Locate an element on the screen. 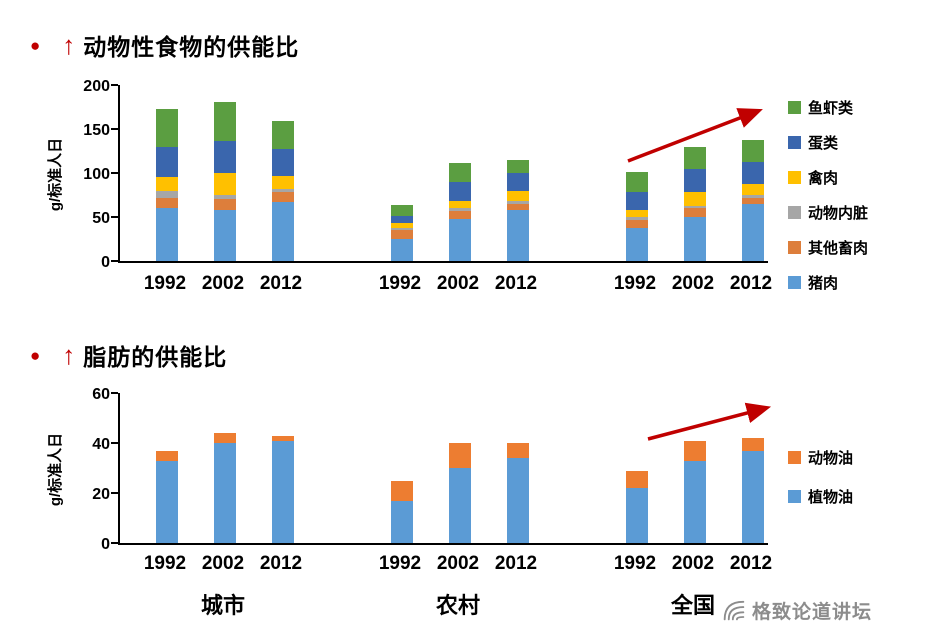 Image resolution: width=941 pixels, height=643 pixels. stacked-bar-农村-2002 is located at coordinates (460, 493).